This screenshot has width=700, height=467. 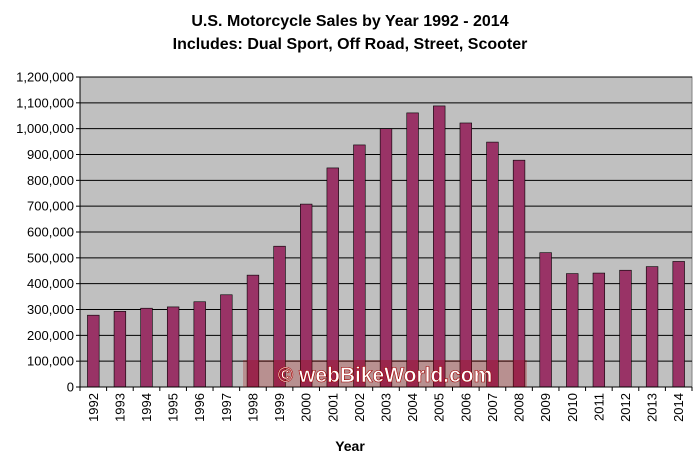 What do you see at coordinates (120, 349) in the screenshot?
I see `bar-1993` at bounding box center [120, 349].